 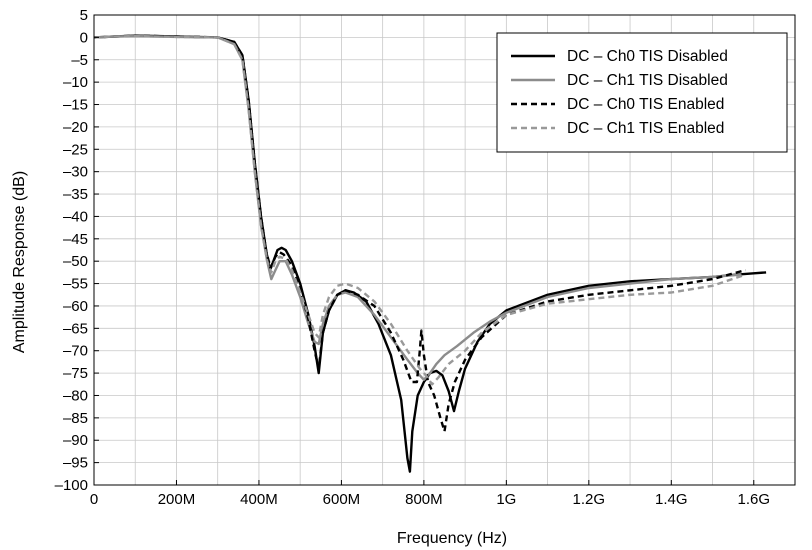 What do you see at coordinates (75, 149) in the screenshot?
I see `y-tick-label: –25` at bounding box center [75, 149].